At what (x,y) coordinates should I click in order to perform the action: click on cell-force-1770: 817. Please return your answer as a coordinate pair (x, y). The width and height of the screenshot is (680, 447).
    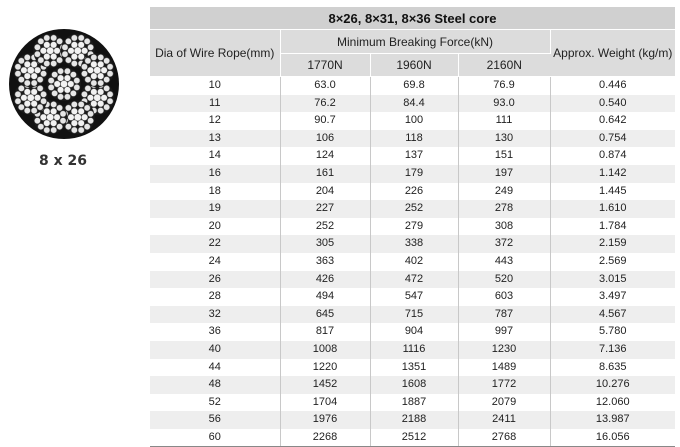
    Looking at the image, I should click on (325, 332).